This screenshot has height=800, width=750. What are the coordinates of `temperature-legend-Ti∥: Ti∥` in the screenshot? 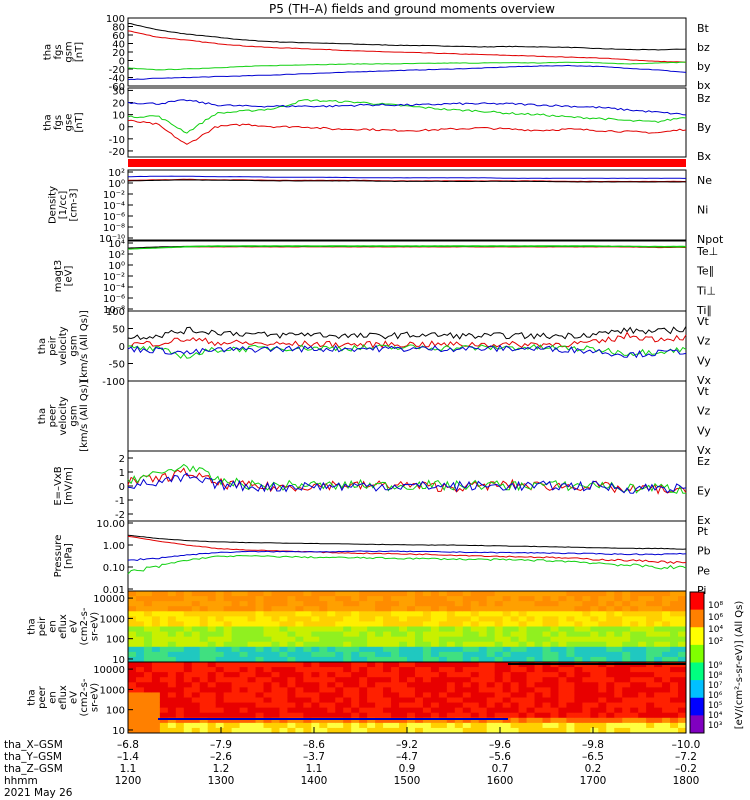 It's located at (704, 310).